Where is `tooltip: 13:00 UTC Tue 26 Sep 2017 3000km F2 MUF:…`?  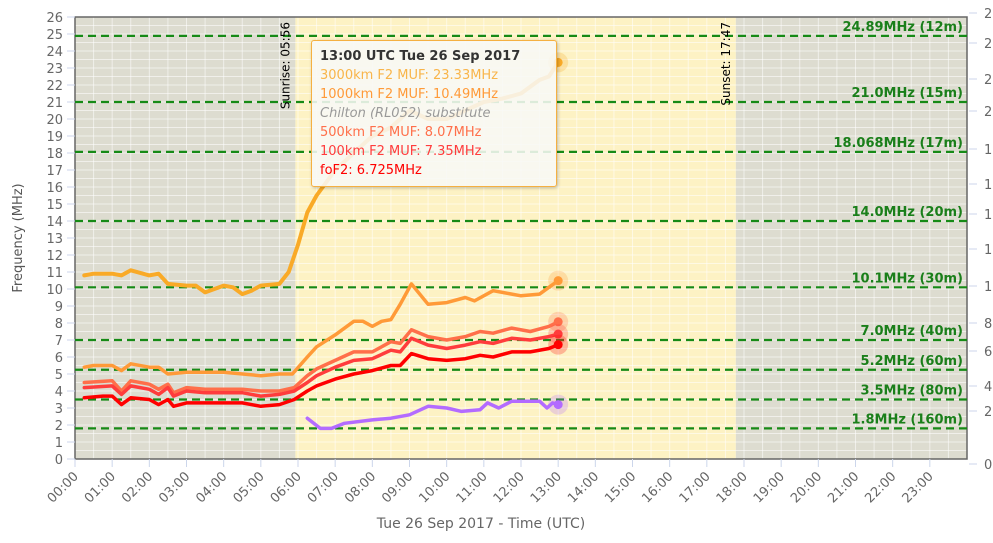
tooltip: 13:00 UTC Tue 26 Sep 2017 3000km F2 MUF:… is located at coordinates (434, 113).